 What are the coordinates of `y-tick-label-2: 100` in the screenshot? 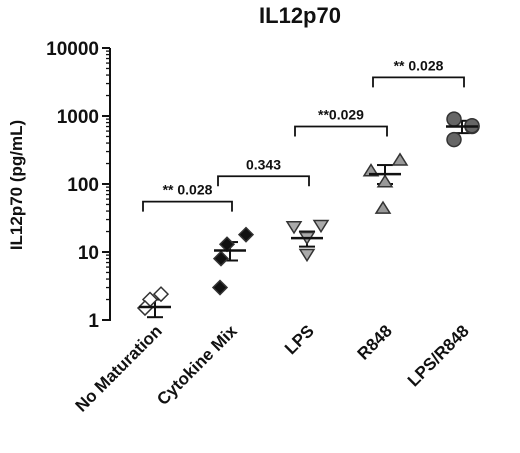 It's located at (83, 185).